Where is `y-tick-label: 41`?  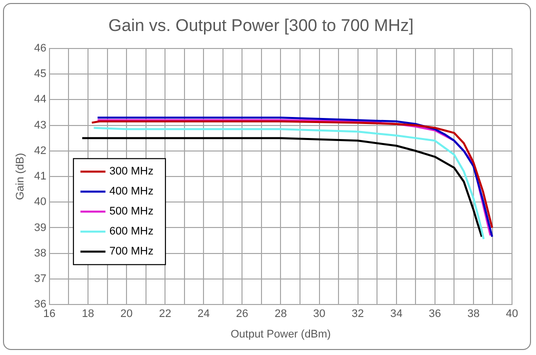 y-tick-label: 41 is located at coordinates (40, 176).